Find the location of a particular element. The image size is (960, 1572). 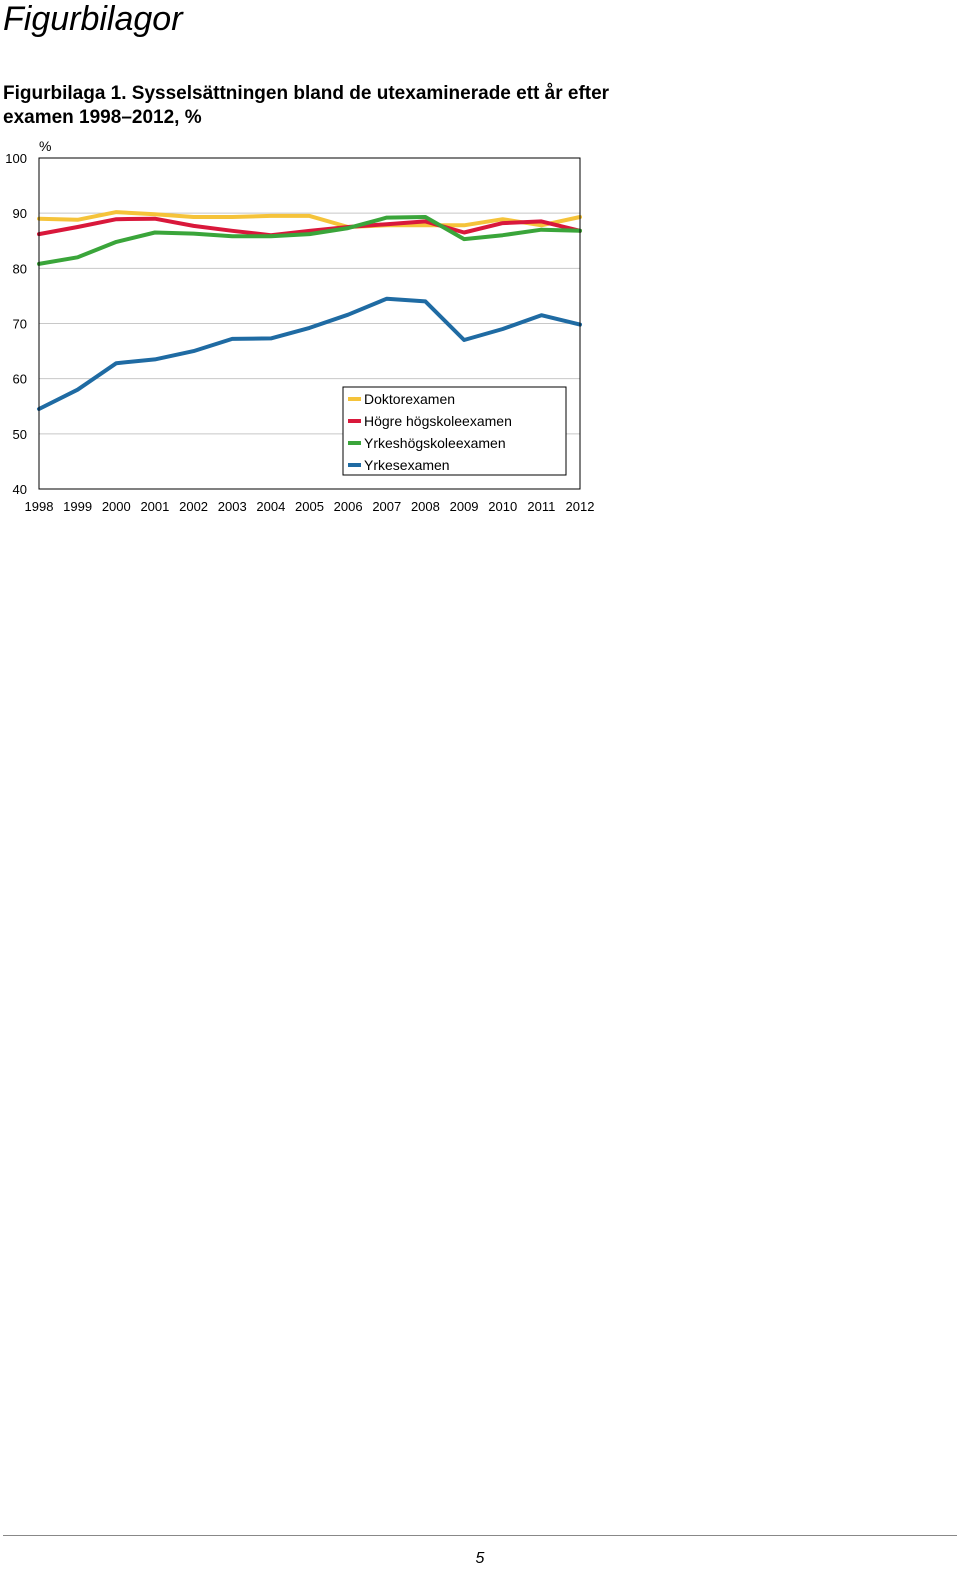

x-tick-label-2003: 2003 is located at coordinates (232, 506).